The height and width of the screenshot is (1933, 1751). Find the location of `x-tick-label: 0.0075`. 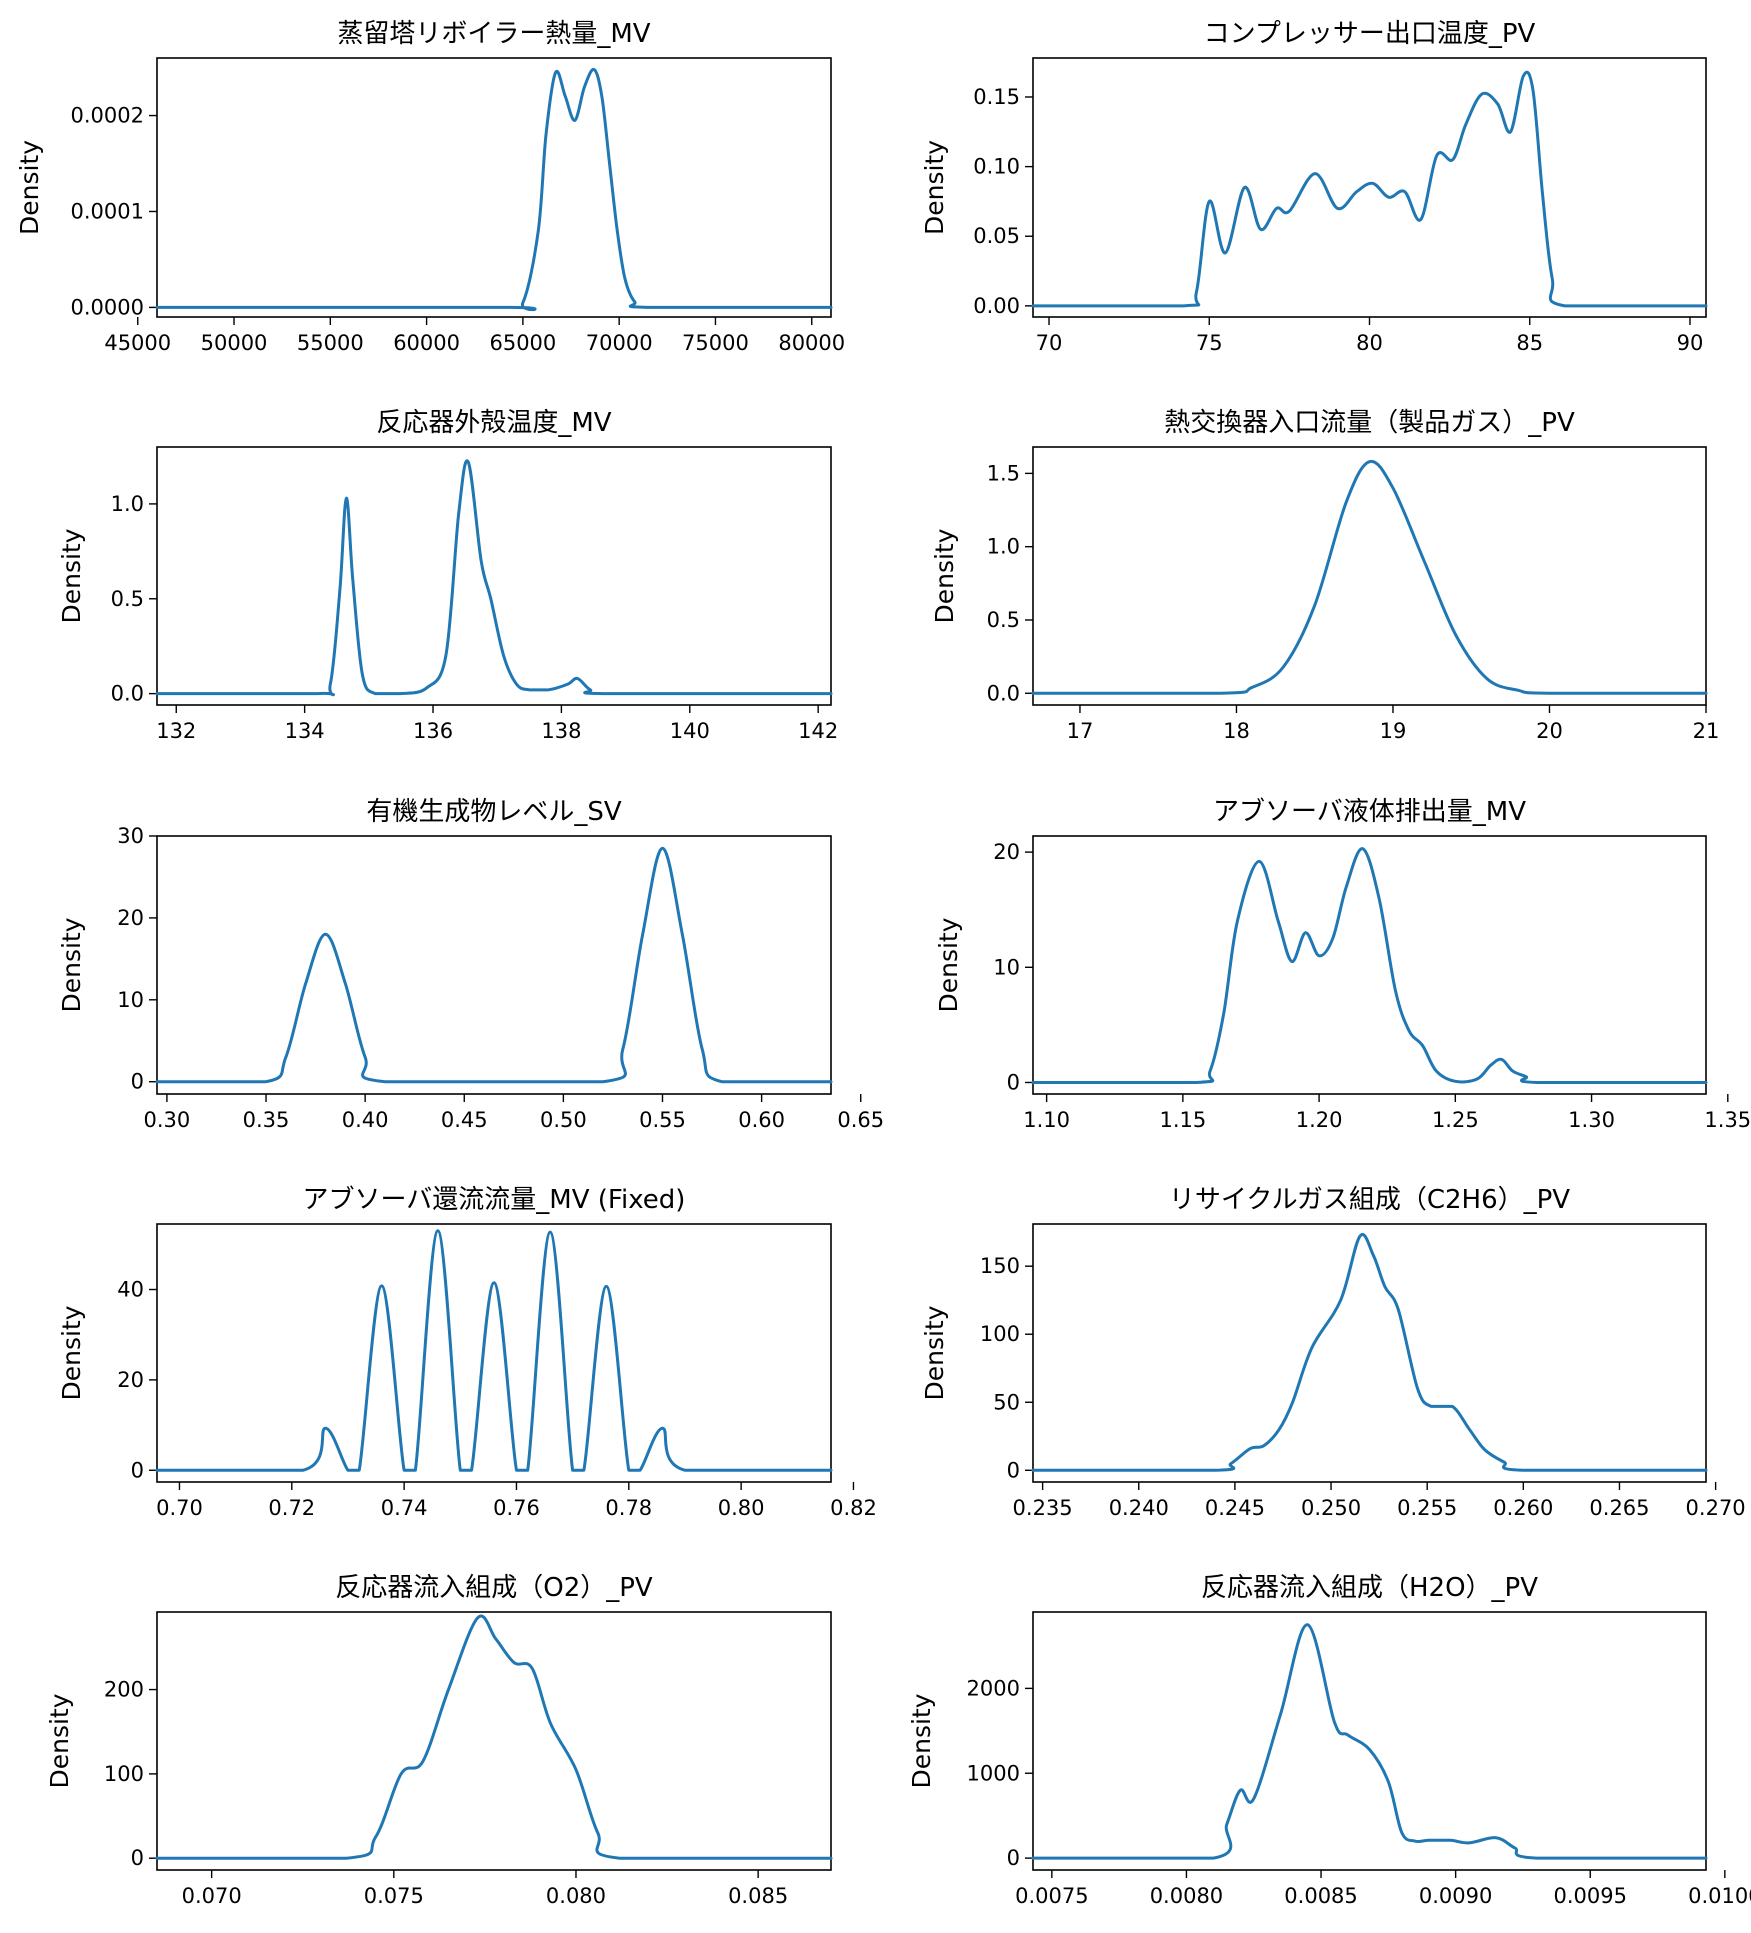

x-tick-label: 0.0075 is located at coordinates (1051, 1896).